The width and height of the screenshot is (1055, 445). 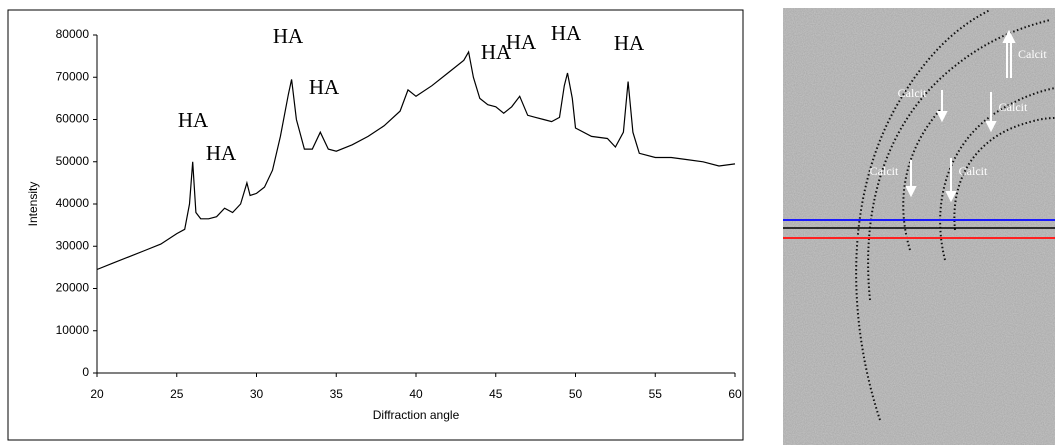 I want to click on y-tick-label: 50000, so click(x=73, y=161).